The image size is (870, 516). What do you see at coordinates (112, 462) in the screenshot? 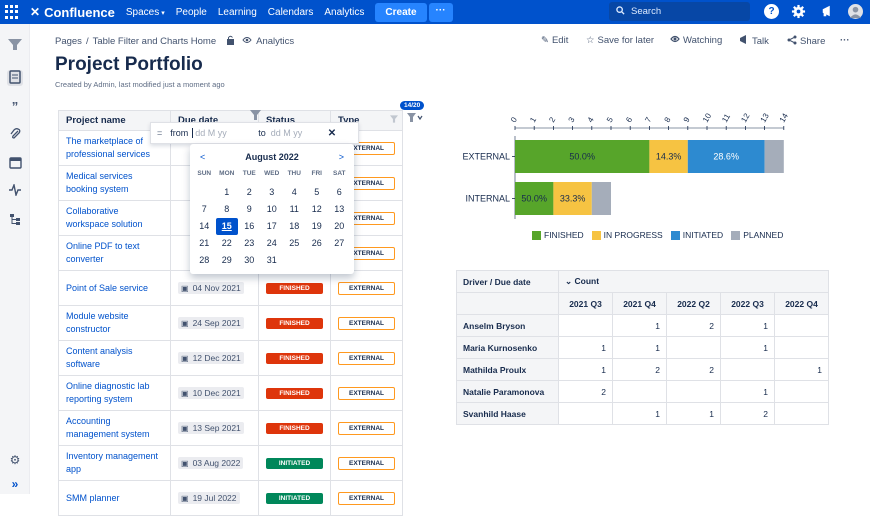
I see `project-link: Inventory management app` at bounding box center [112, 462].